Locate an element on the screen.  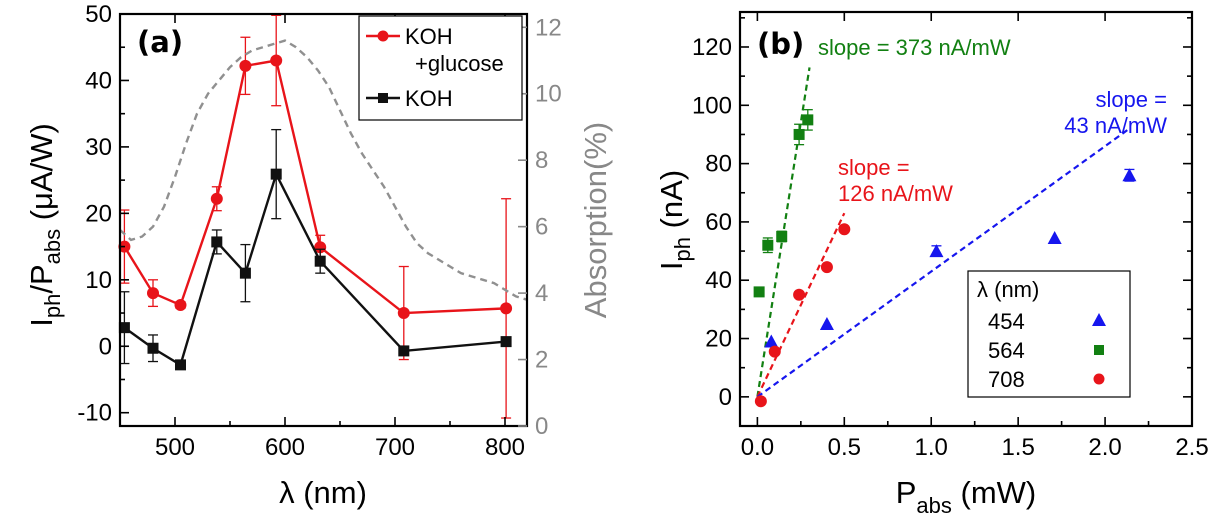
y-tick-label: 120 is located at coordinates (712, 47).